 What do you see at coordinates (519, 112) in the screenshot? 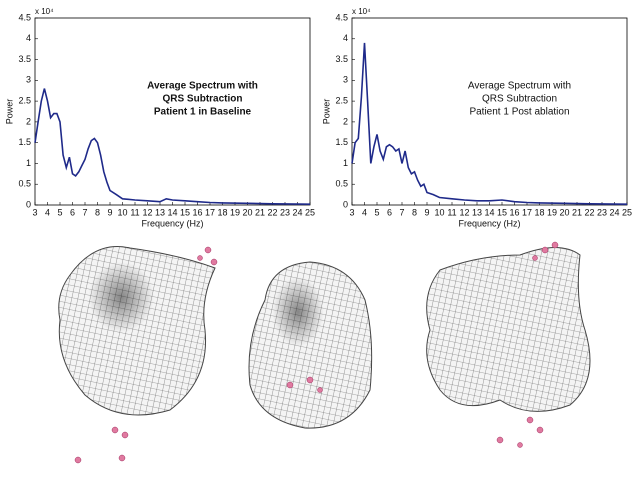
I see `annotation: Patient 1 Post ablation` at bounding box center [519, 112].